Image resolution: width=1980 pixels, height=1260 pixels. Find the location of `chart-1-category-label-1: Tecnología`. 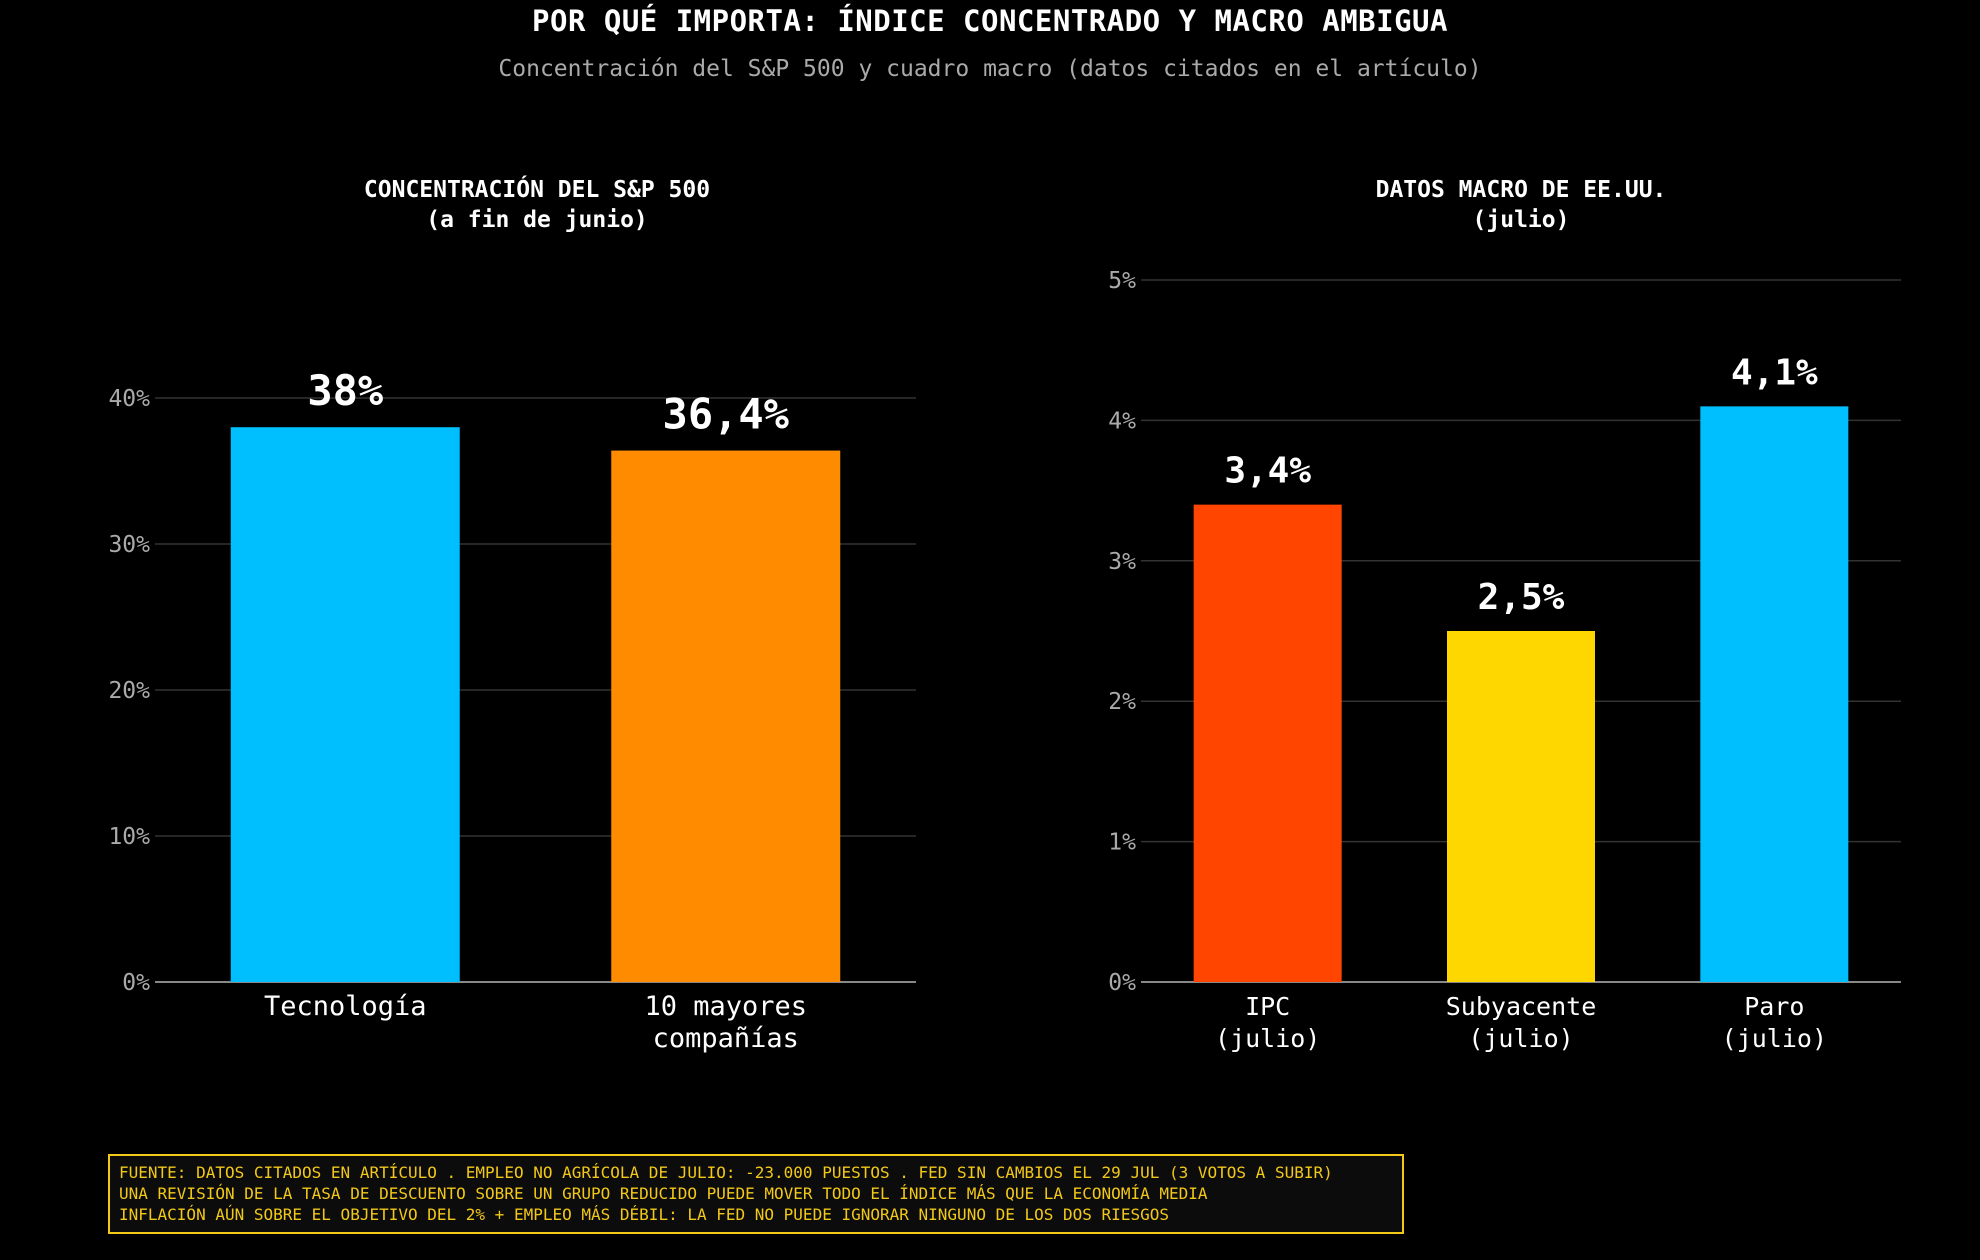

chart-1-category-label-1: Tecnología is located at coordinates (345, 1006).